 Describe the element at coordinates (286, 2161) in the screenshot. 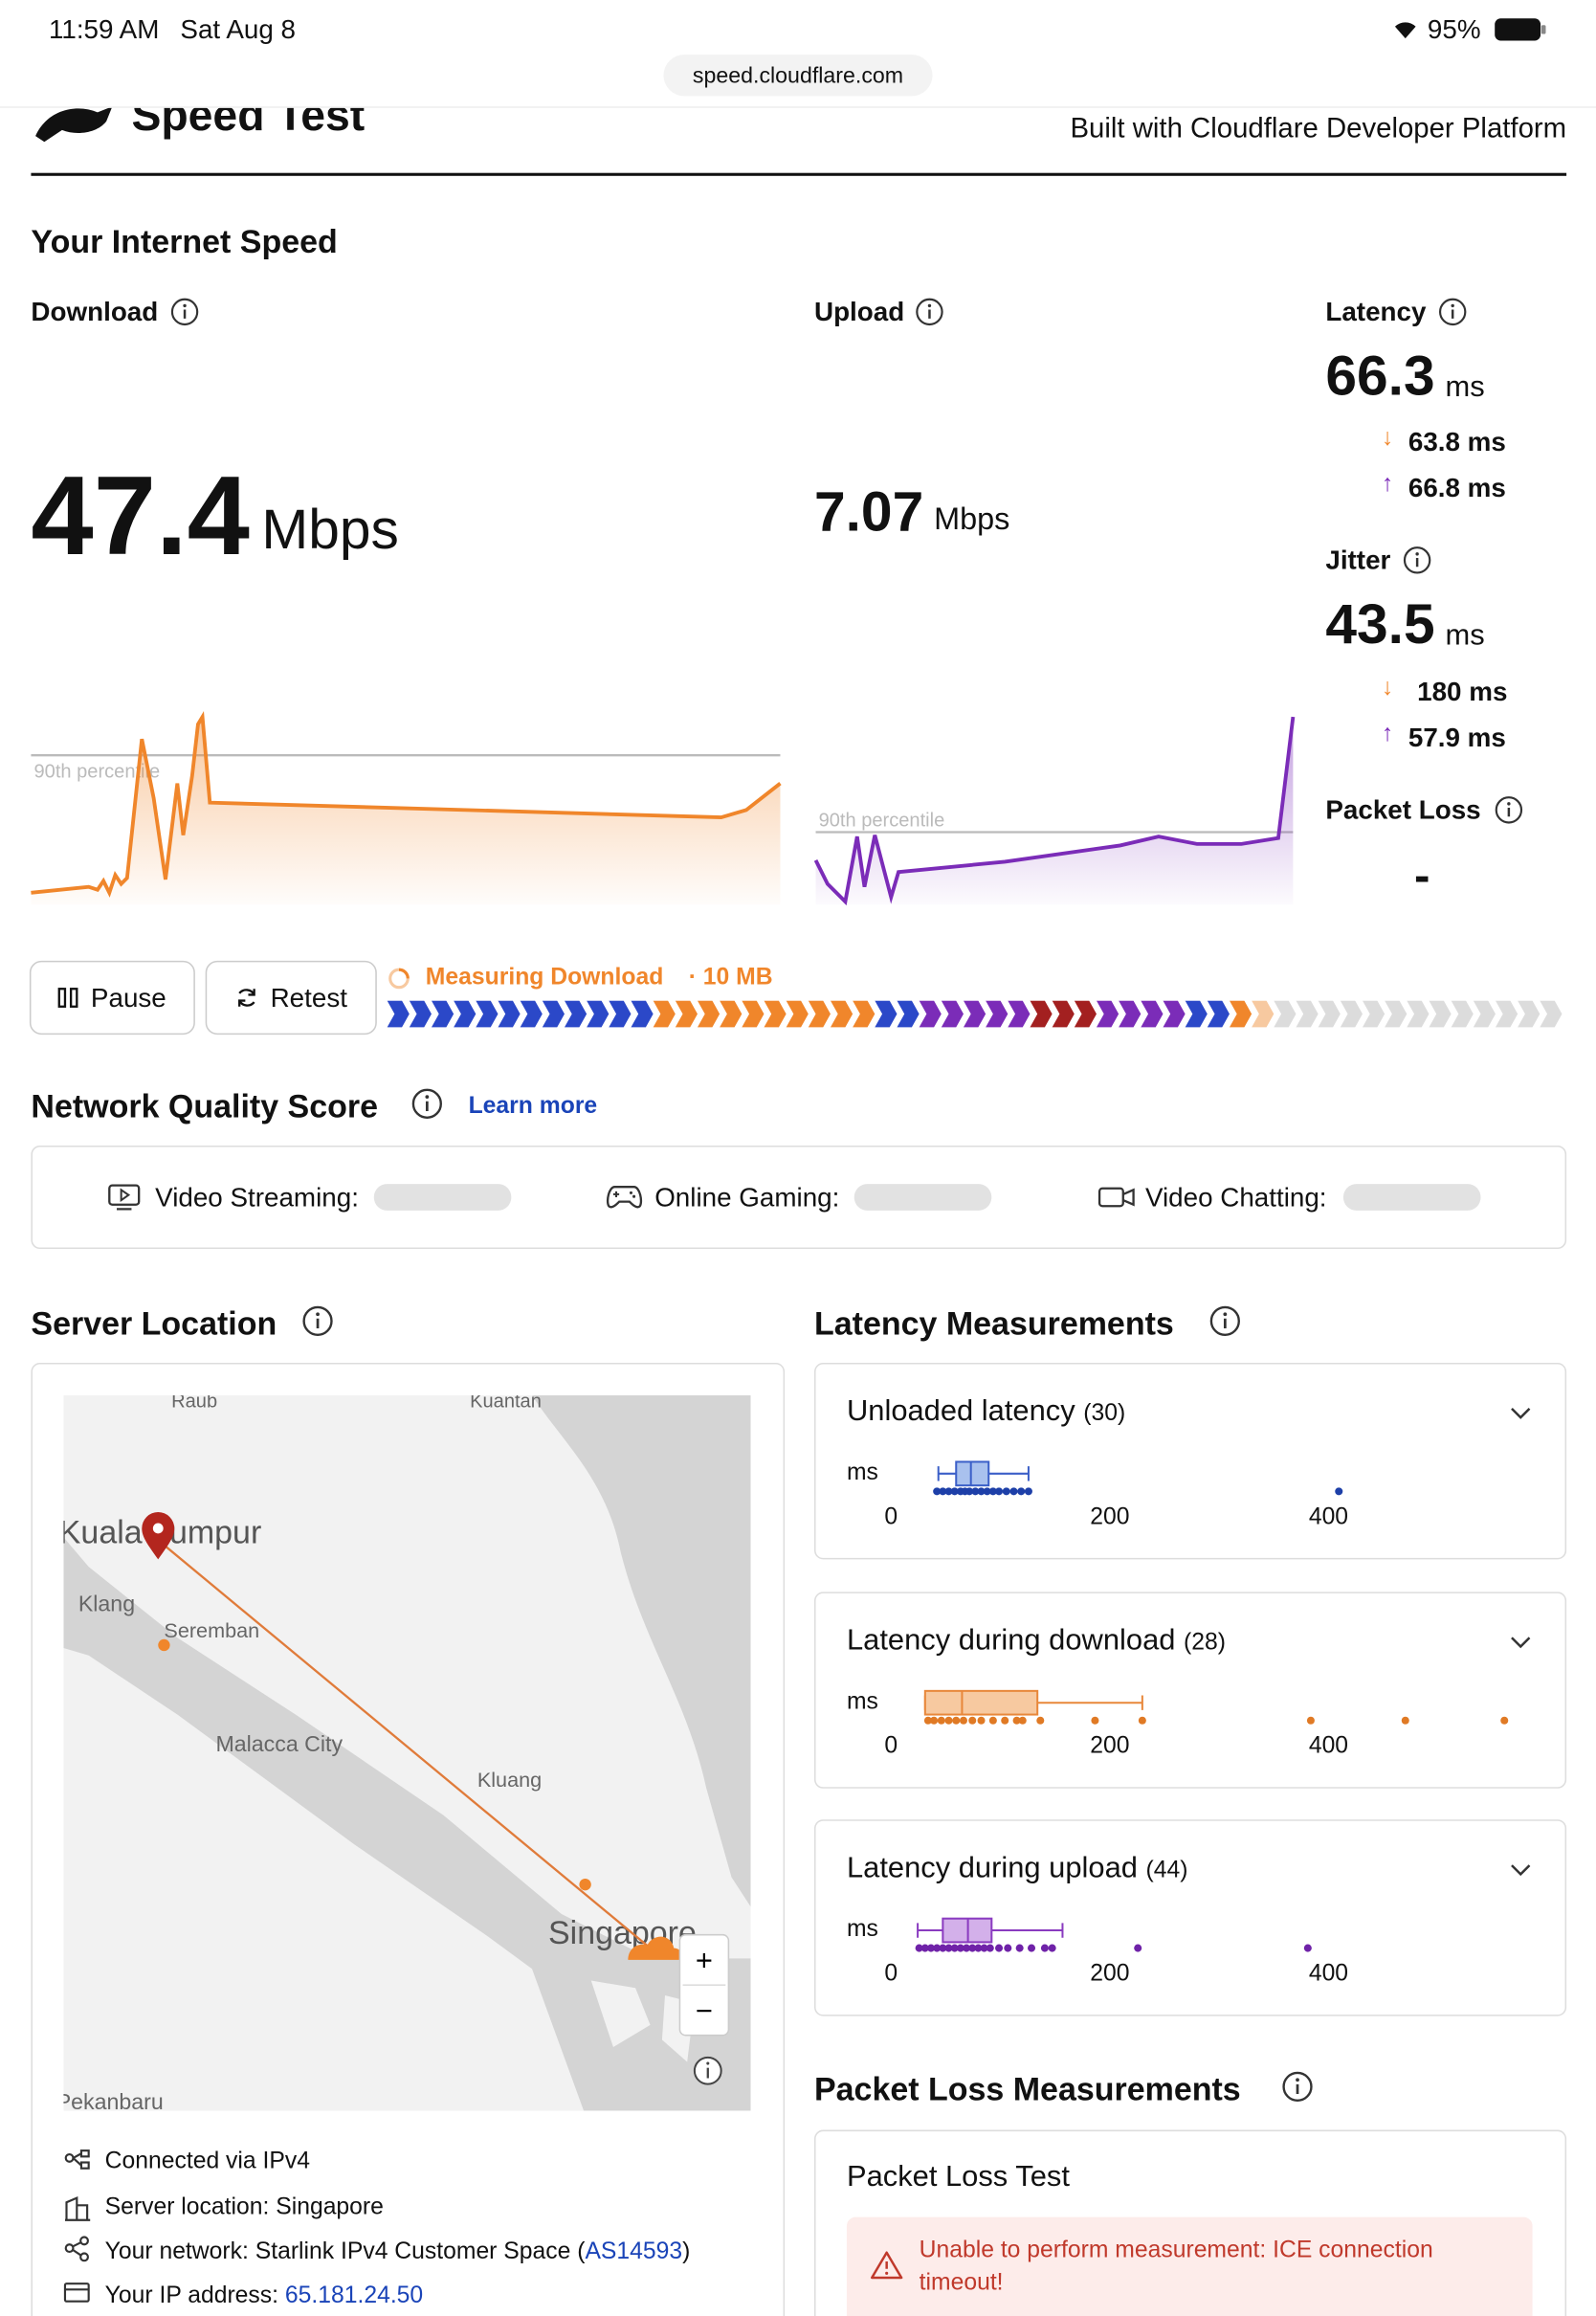

I see `row-value: IPv4` at that location.